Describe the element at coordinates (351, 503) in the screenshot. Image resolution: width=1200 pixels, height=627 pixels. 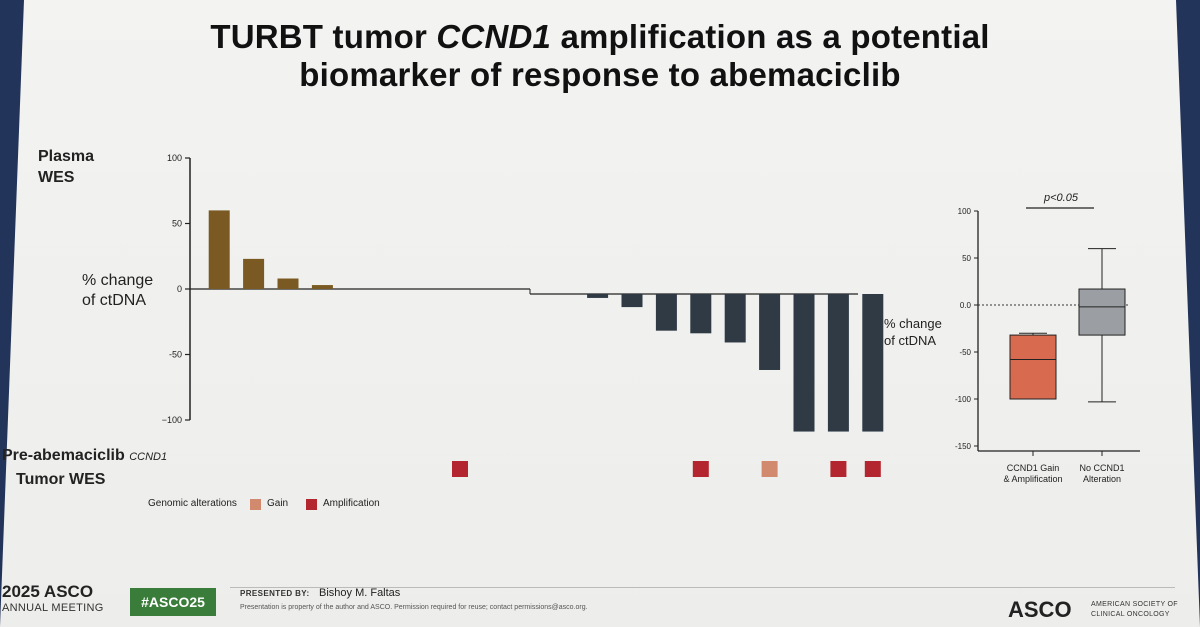
I see `legend-amplification-label: Amplification` at that location.